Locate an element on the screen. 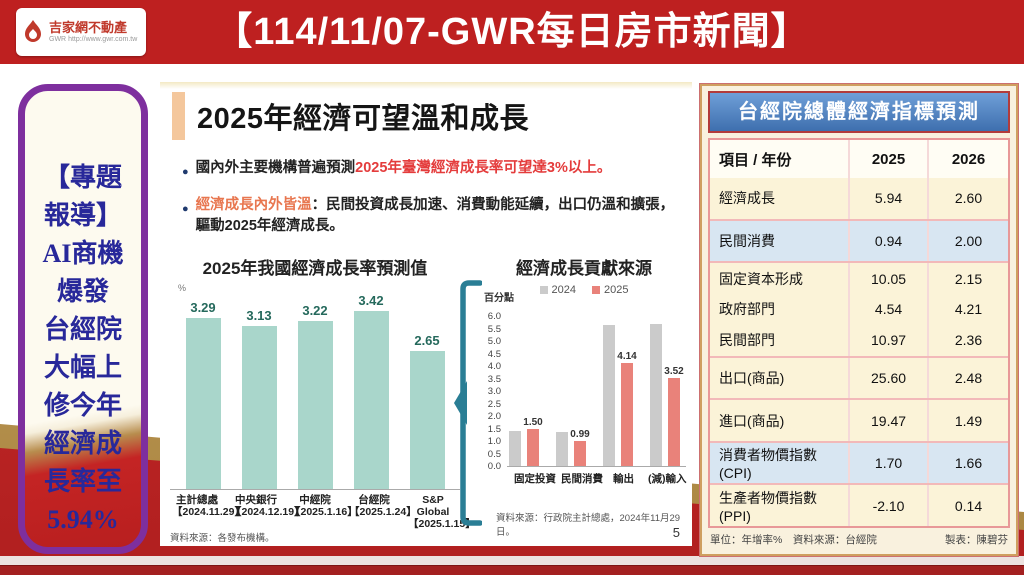 The image size is (1024, 575). contrib-xlabel: (減)輸入 is located at coordinates (667, 479).